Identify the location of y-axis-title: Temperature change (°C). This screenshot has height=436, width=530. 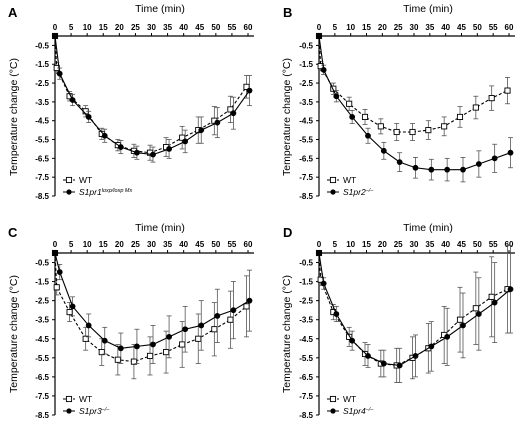
(287, 334).